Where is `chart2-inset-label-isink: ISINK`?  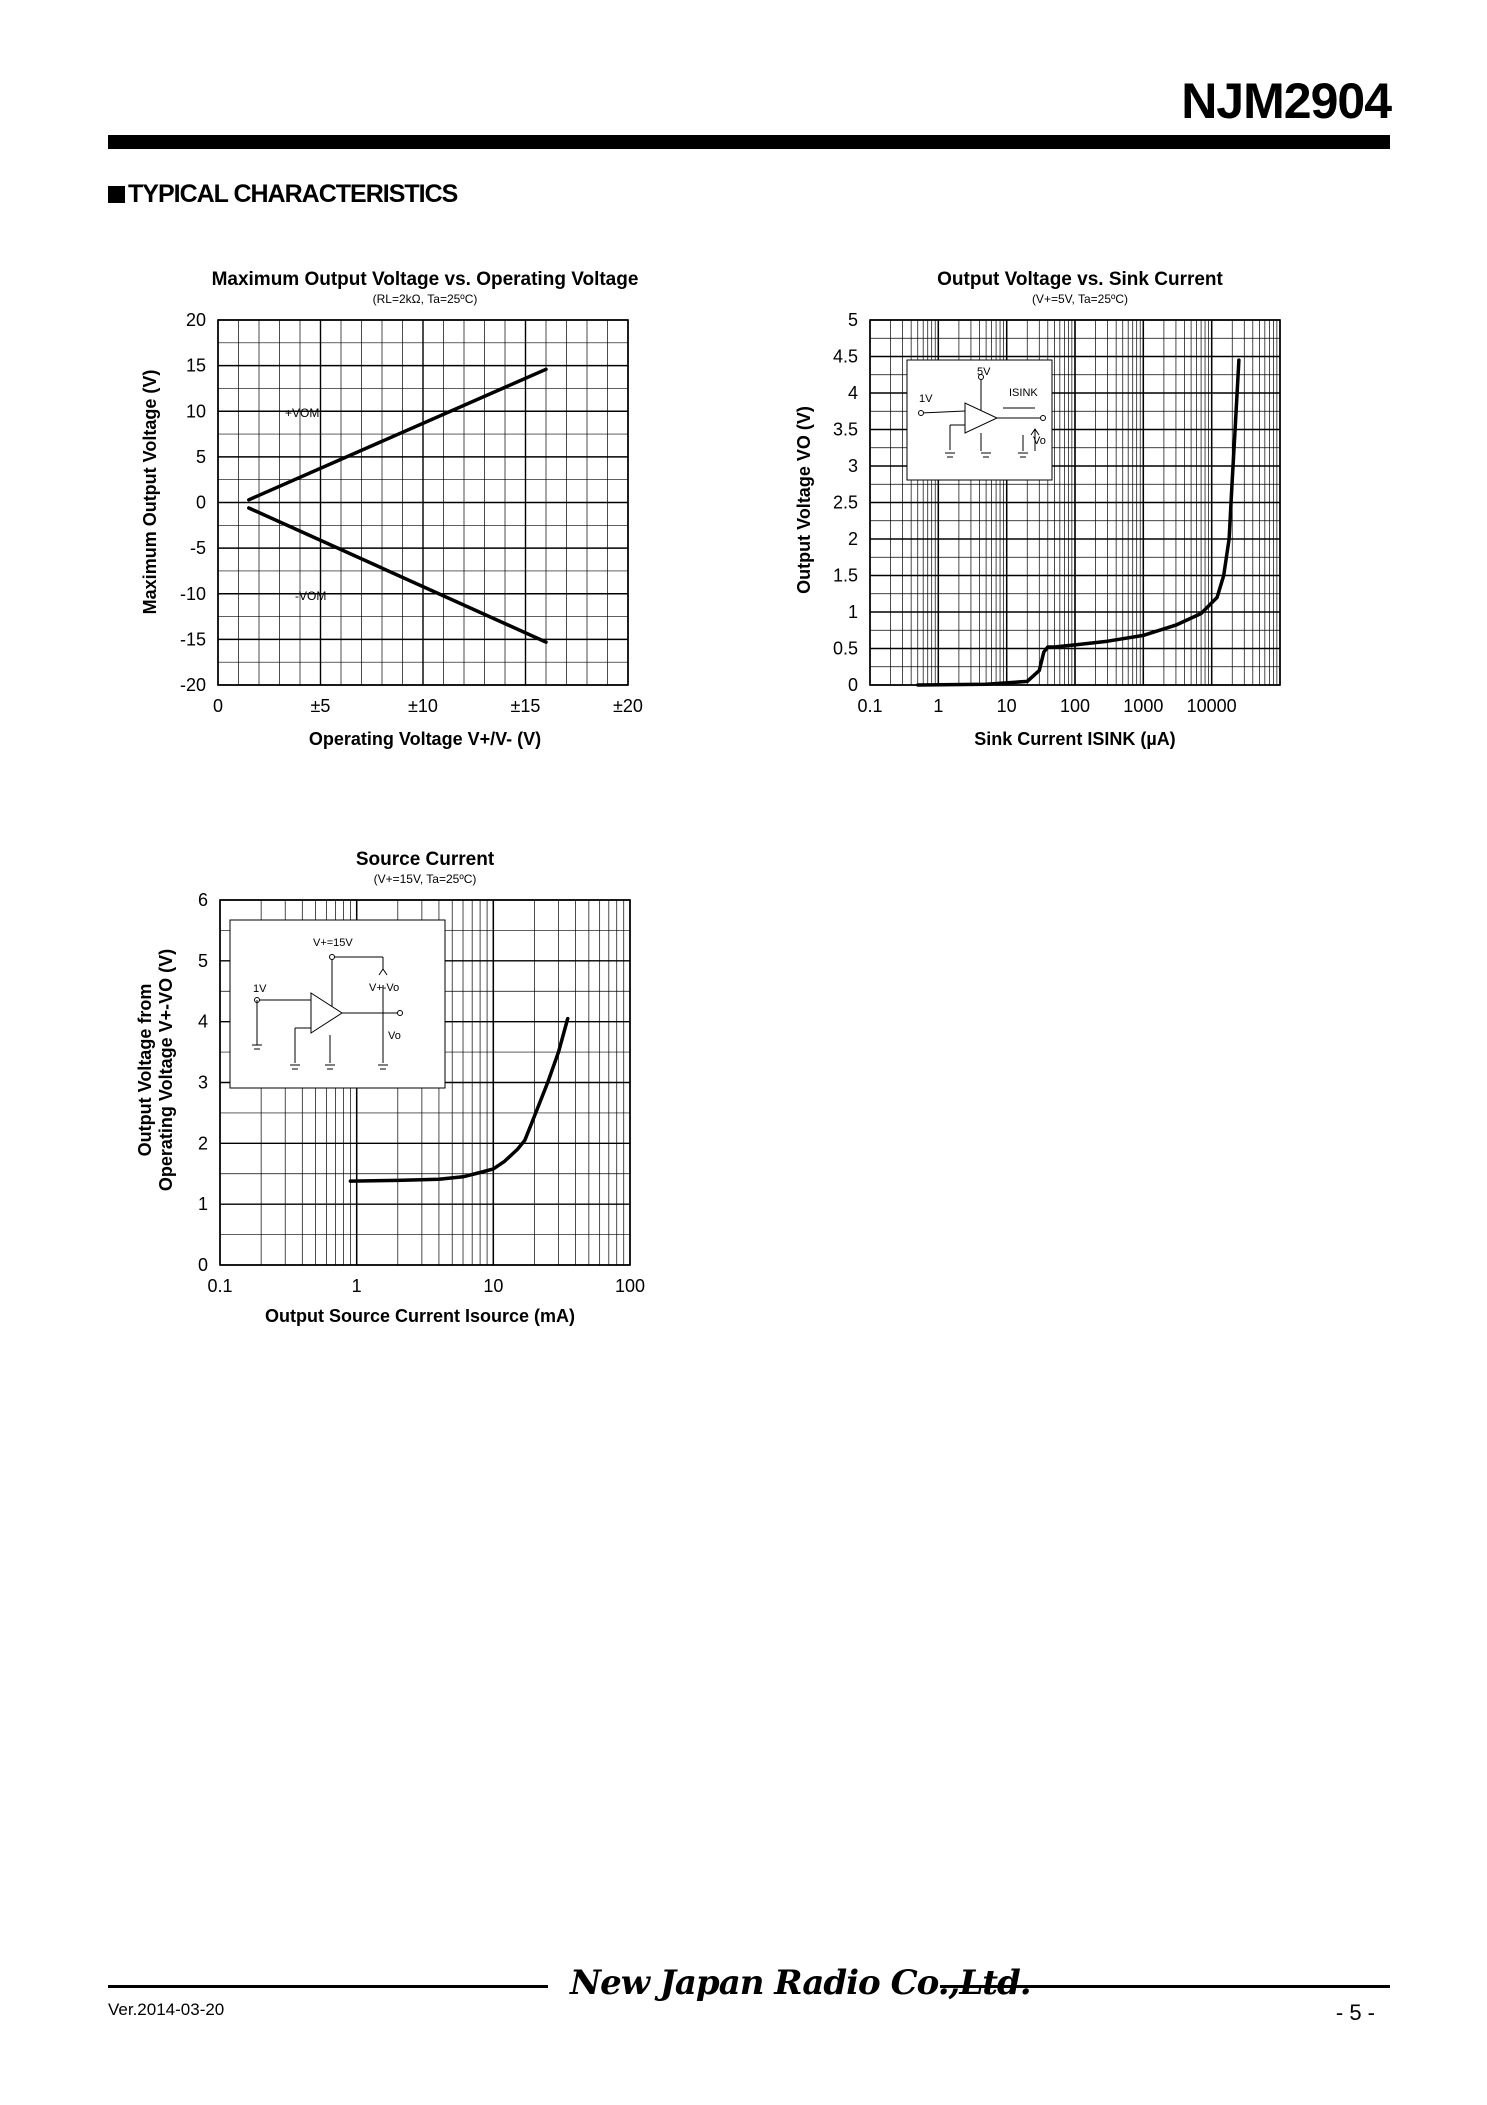
chart2-inset-label-isink: ISINK is located at coordinates (1023, 393).